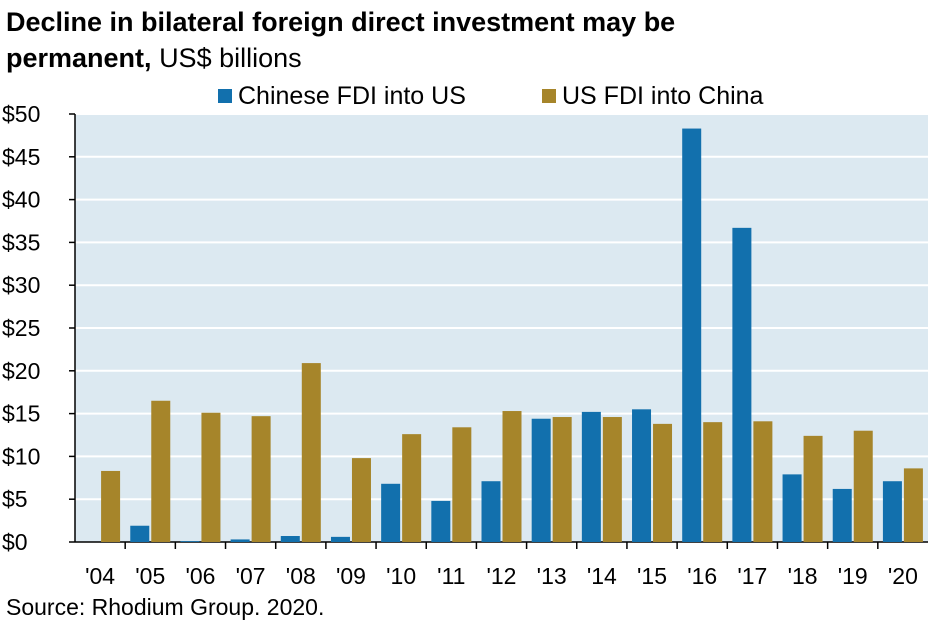  I want to click on x-tick-label: '18, so click(803, 576).